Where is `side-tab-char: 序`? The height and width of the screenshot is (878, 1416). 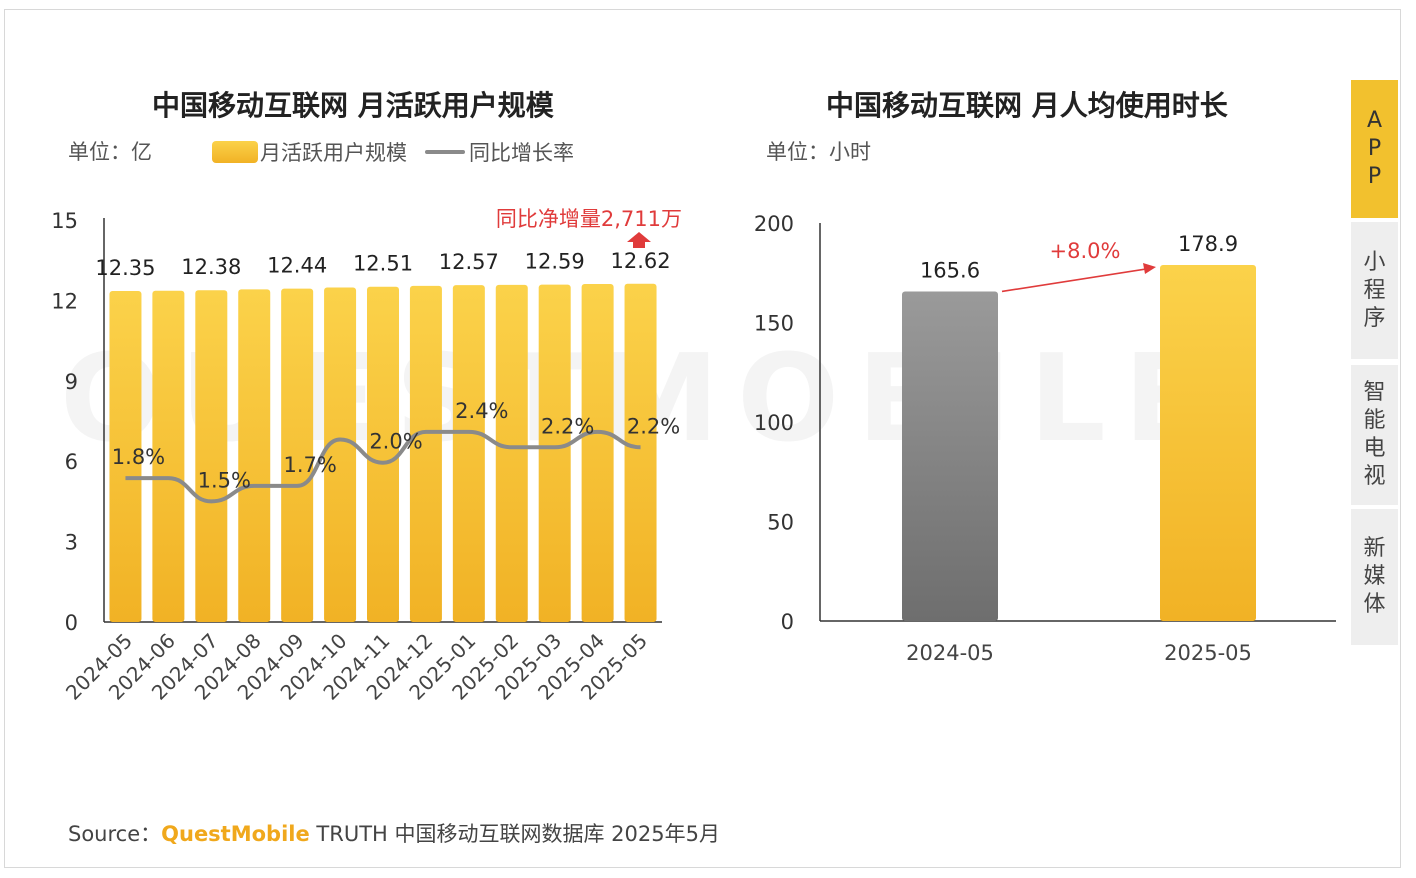
side-tab-char: 序 is located at coordinates (1374, 318).